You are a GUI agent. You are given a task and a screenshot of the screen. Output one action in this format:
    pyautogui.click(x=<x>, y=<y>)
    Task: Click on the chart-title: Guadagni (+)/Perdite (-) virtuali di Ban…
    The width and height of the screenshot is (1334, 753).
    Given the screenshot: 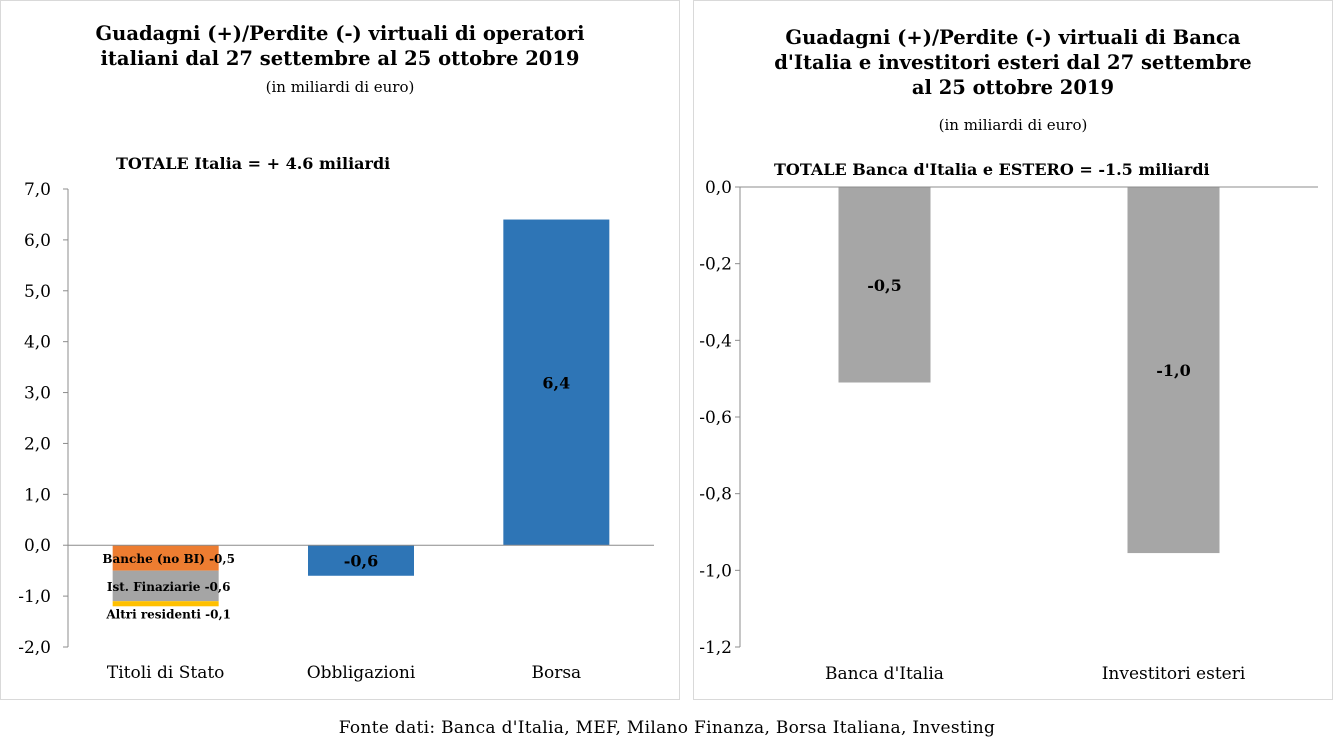 What is the action you would take?
    pyautogui.click(x=1013, y=62)
    